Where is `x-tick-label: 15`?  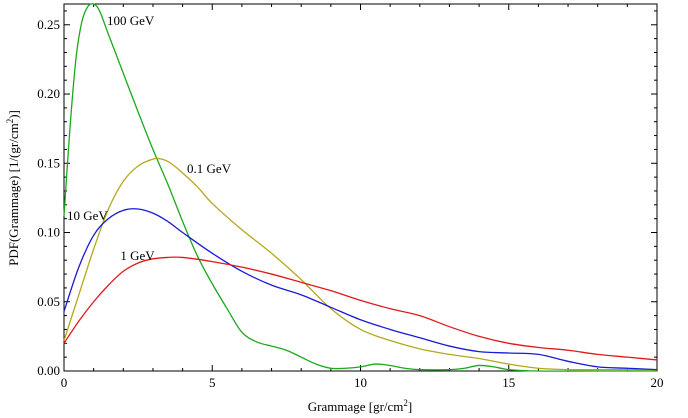 x-tick-label: 15 is located at coordinates (508, 382).